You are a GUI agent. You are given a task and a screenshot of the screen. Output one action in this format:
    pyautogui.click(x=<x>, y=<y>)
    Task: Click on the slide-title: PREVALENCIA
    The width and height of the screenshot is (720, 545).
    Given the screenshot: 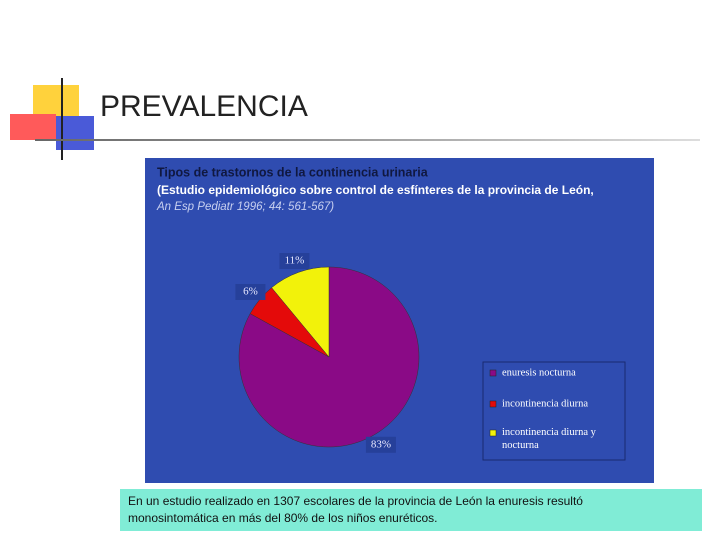 What is the action you would take?
    pyautogui.click(x=204, y=106)
    